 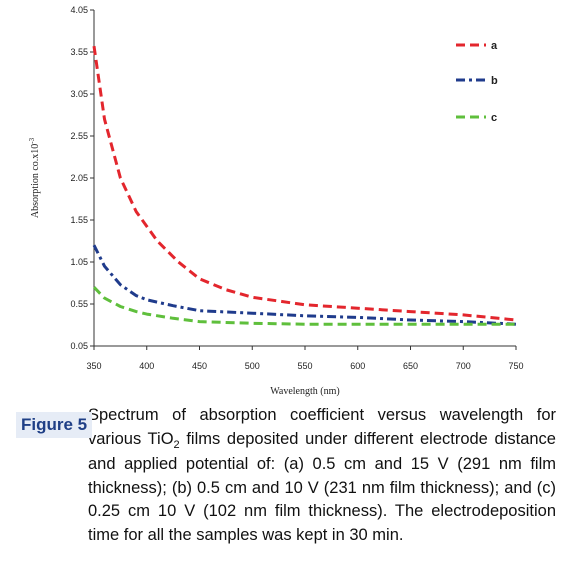 What do you see at coordinates (304, 306) in the screenshot?
I see `series-line-c` at bounding box center [304, 306].